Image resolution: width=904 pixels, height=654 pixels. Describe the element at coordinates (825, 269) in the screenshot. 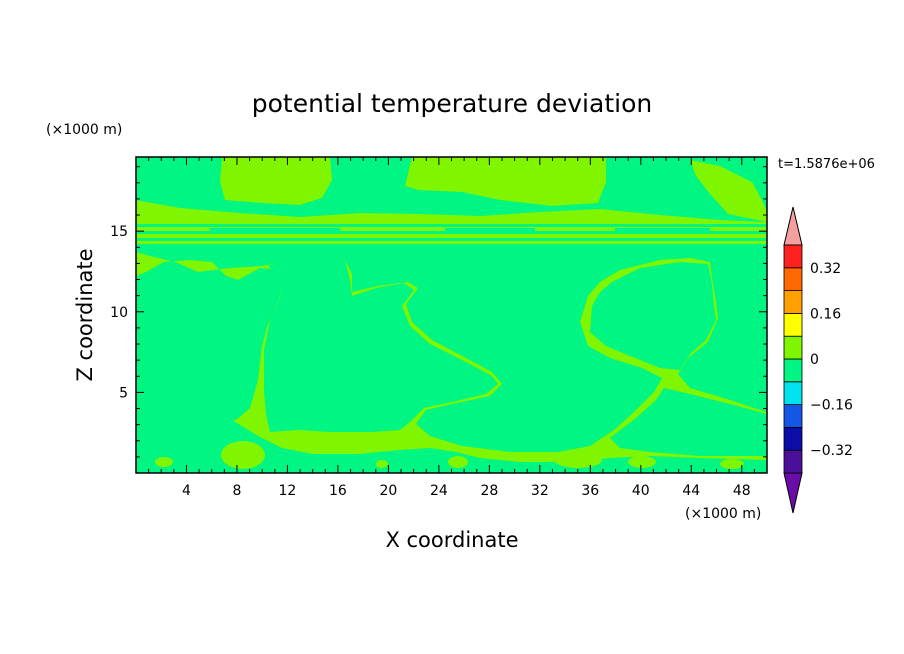

I see `colorbar-tick-label: 0.32` at that location.